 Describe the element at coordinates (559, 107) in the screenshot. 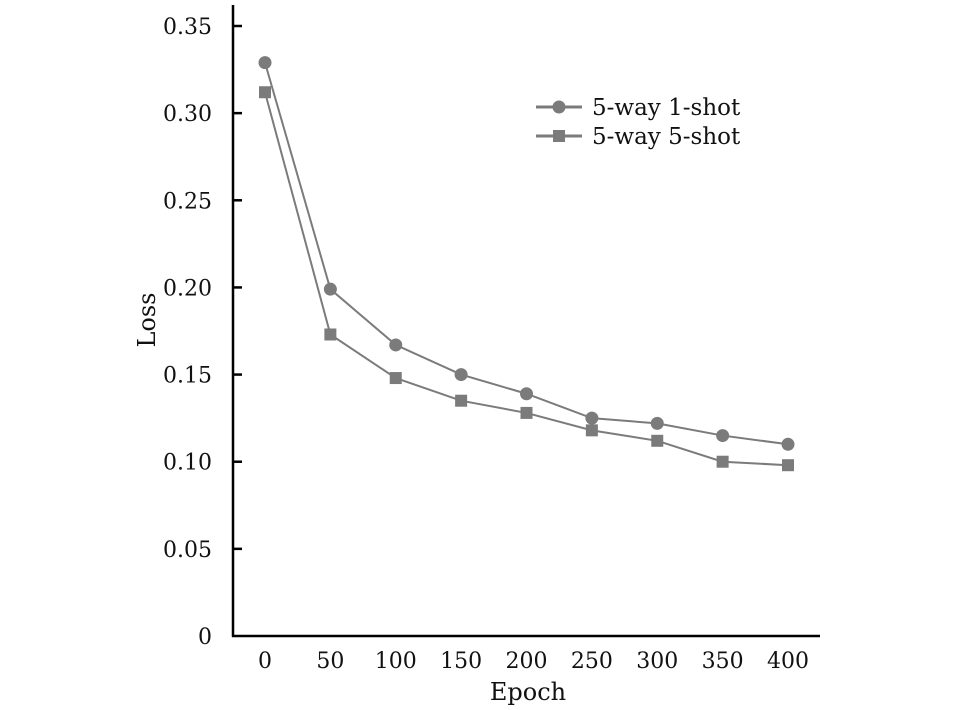

I see `legend-circle-marker` at that location.